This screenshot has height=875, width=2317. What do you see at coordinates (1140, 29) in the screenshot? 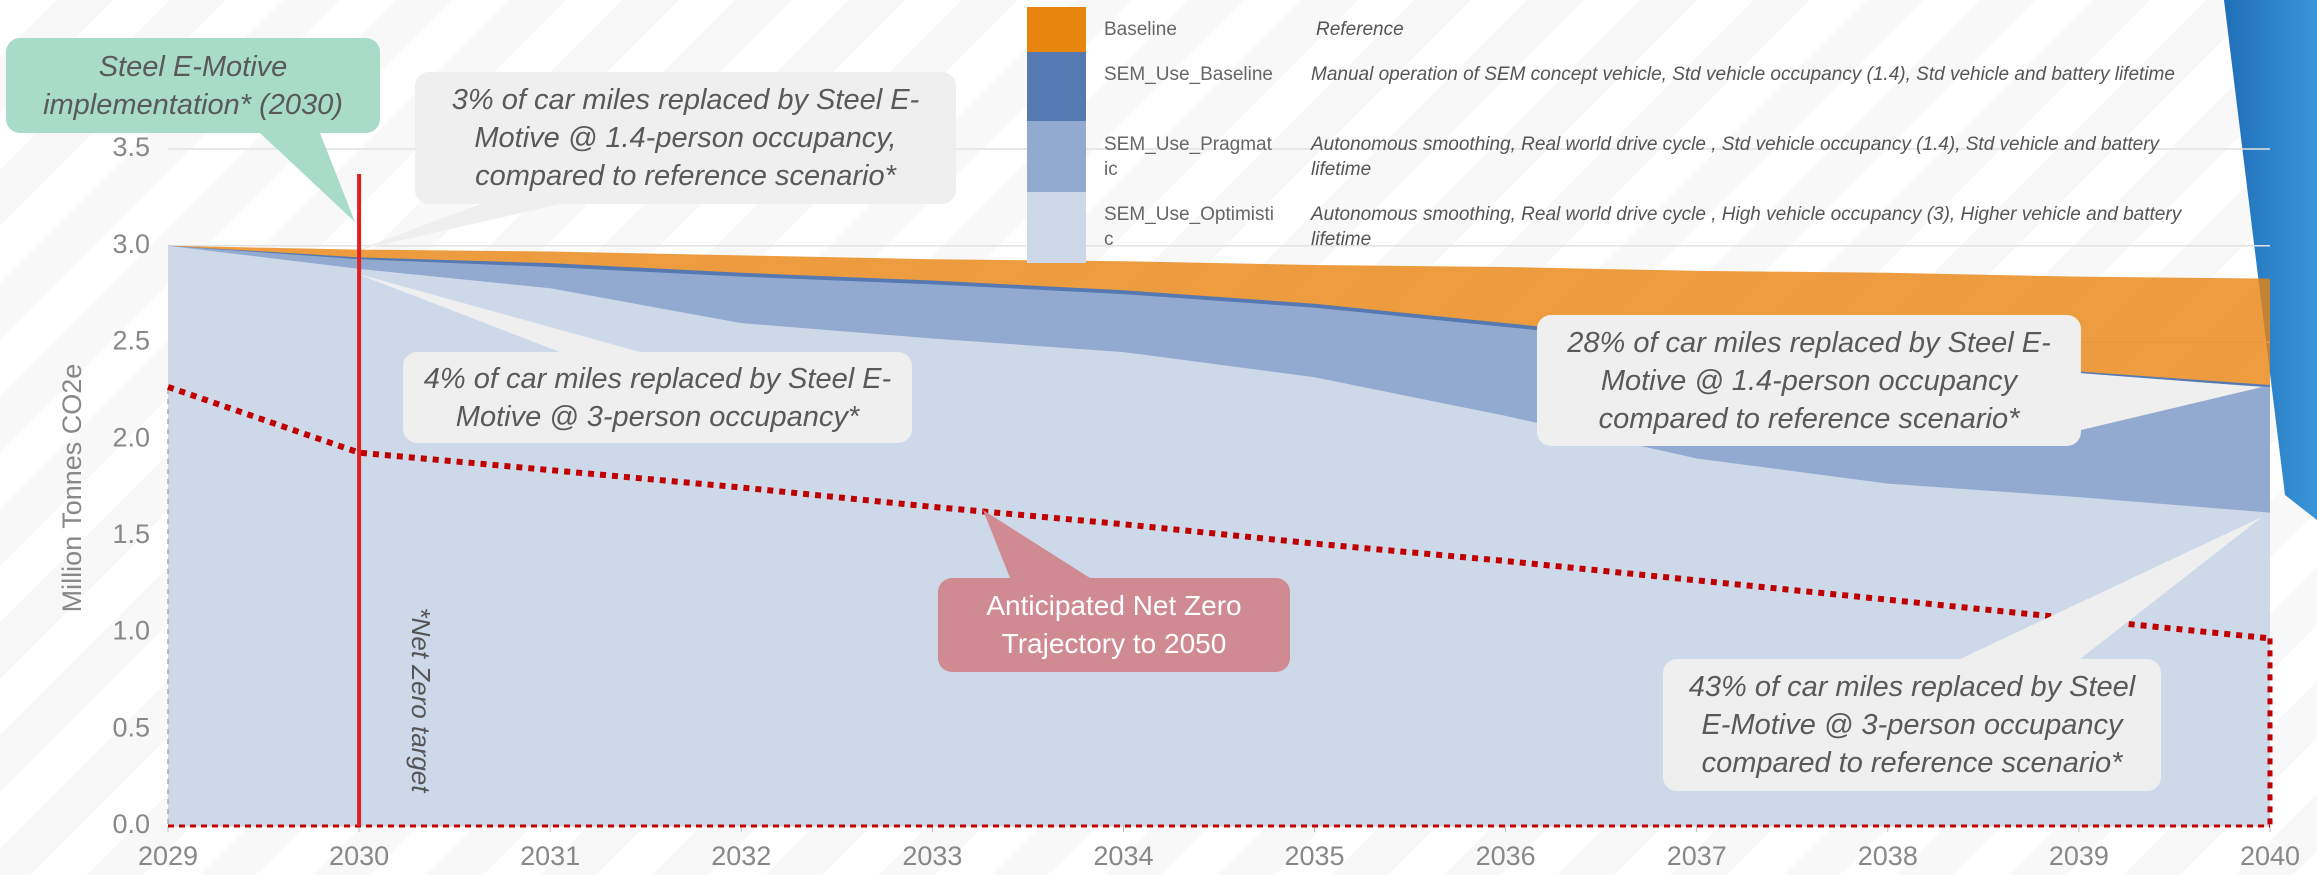
I see `legend-label: Baseline` at bounding box center [1140, 29].